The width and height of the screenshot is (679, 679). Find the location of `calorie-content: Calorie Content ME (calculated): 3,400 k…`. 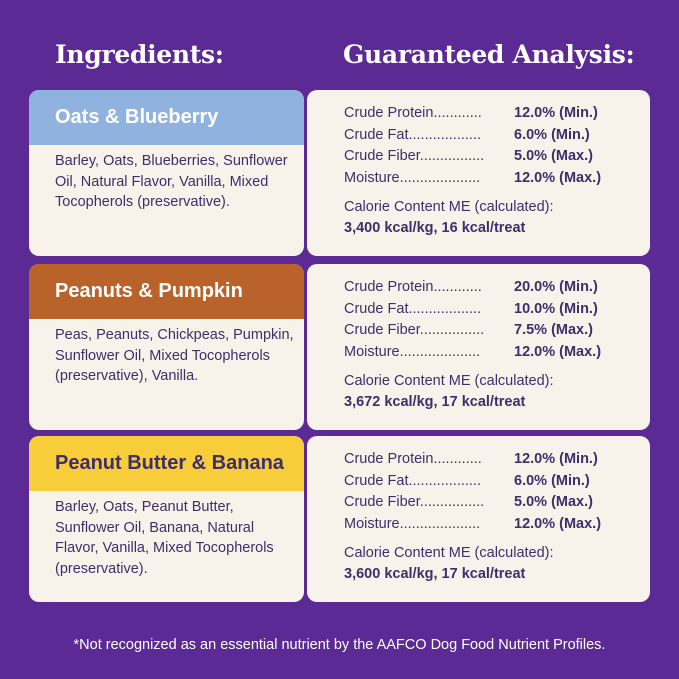

calorie-content: Calorie Content ME (calculated): 3,400 k… is located at coordinates (449, 218).